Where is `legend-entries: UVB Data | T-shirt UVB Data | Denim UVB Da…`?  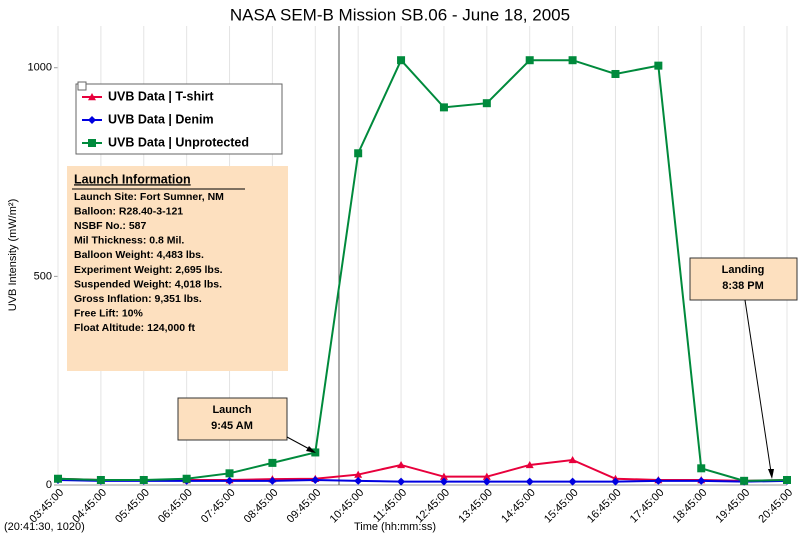 legend-entries: UVB Data | T-shirt UVB Data | Denim UVB Da… is located at coordinates (165, 119).